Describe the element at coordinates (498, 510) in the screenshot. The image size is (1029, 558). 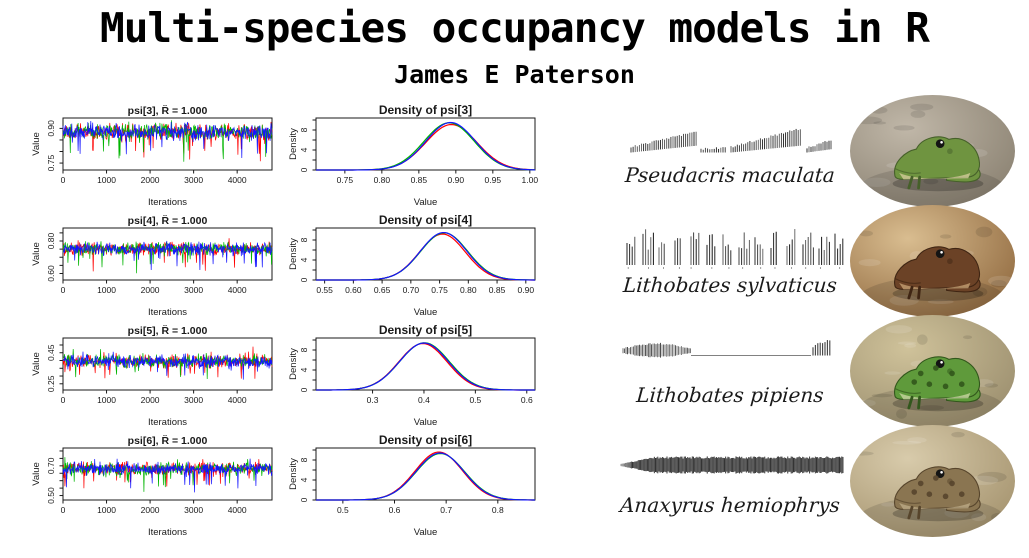
I see `x-tick-label: 0.8` at that location.